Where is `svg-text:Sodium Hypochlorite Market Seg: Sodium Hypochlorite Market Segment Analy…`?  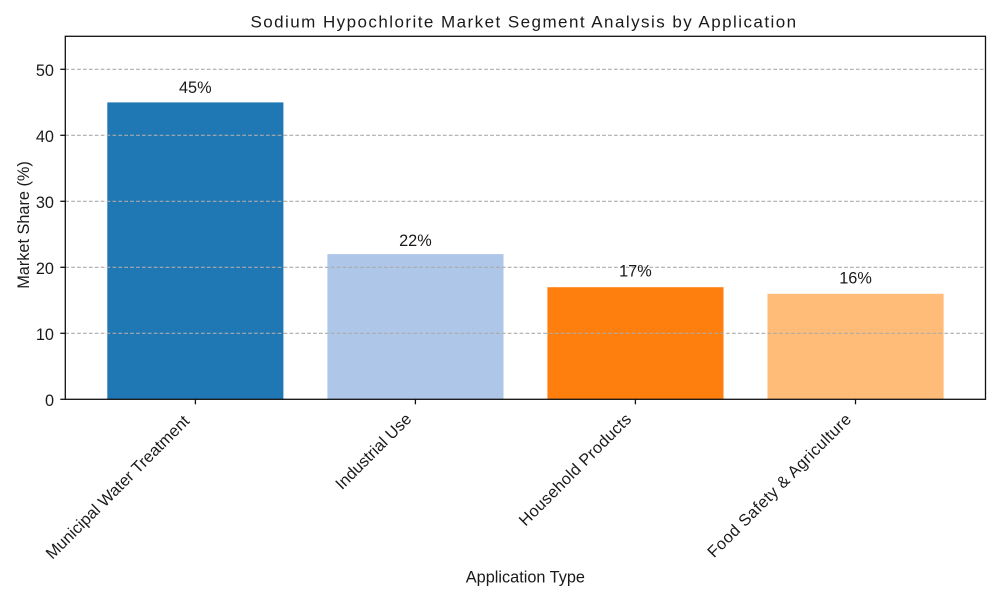
svg-text:Sodium Hypochlorite Market Seg: Sodium Hypochlorite Market Segment Analy… is located at coordinates (523, 21).